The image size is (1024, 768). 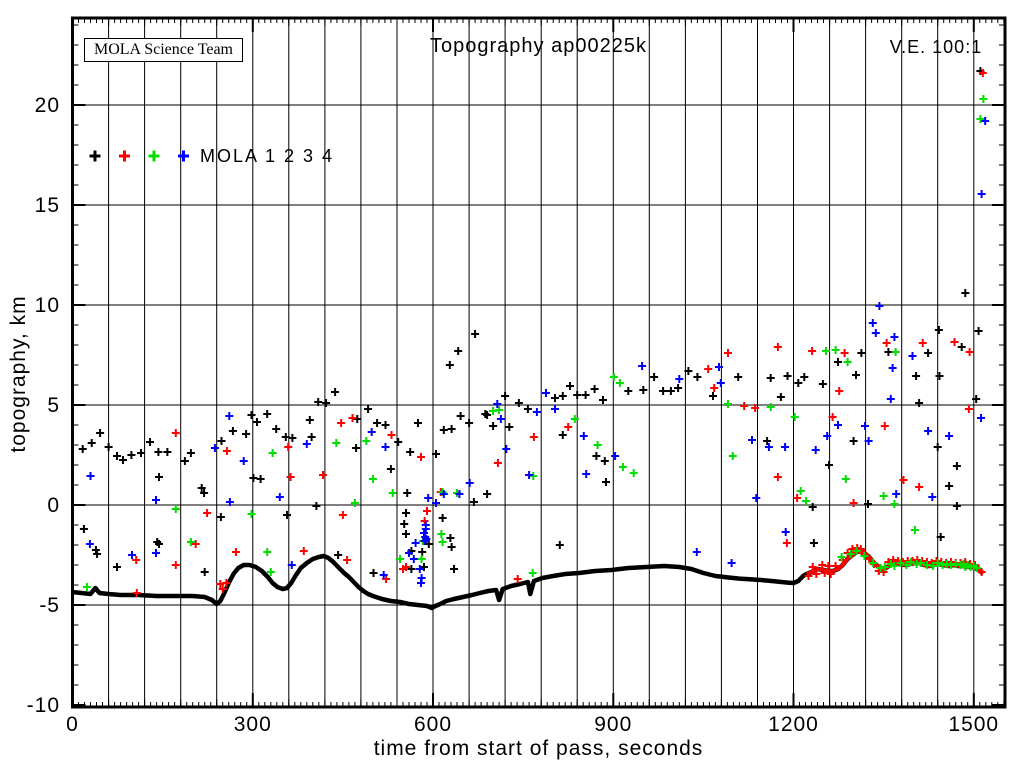 What do you see at coordinates (936, 47) in the screenshot?
I see `vertical-exaggeration-label: V.E. 100:1` at bounding box center [936, 47].